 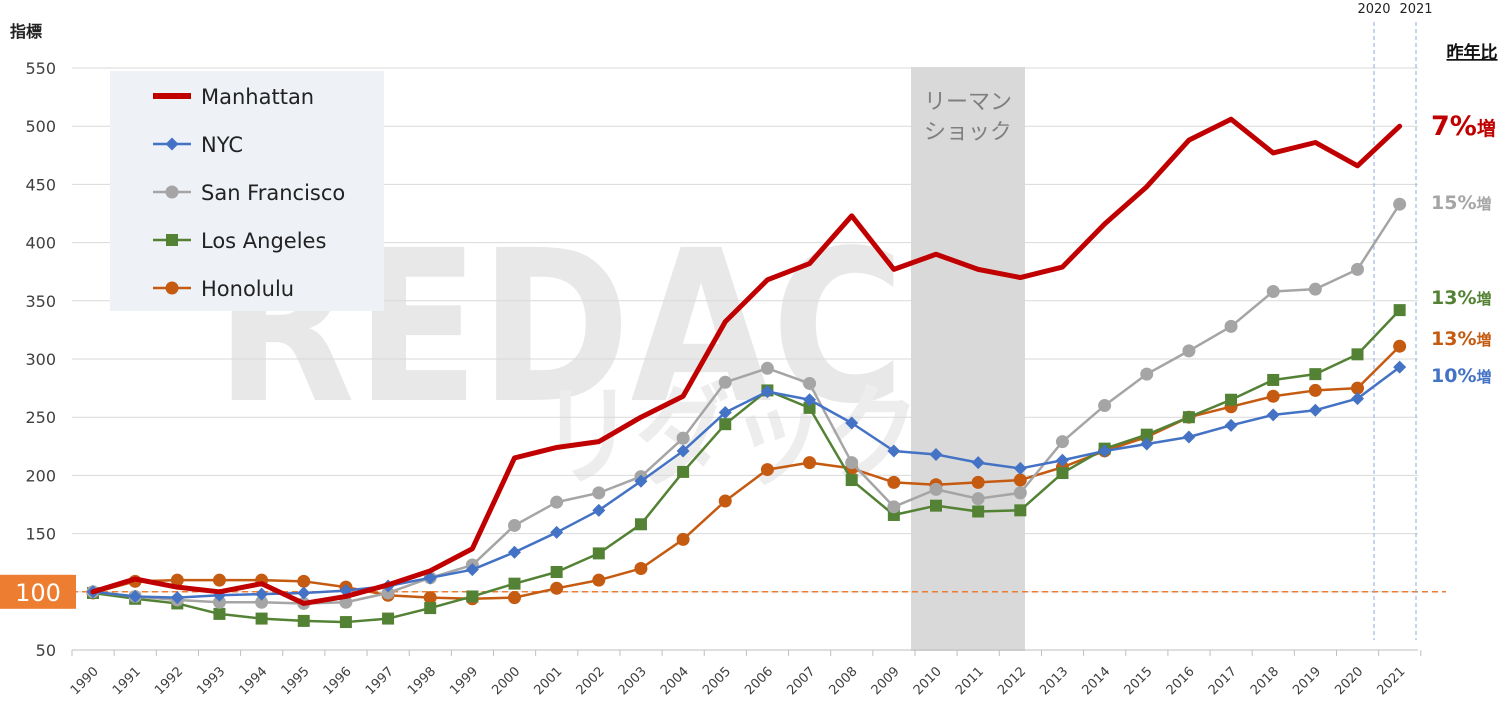 What do you see at coordinates (675, 681) in the screenshot?
I see `x-tick-2004: 2004` at bounding box center [675, 681].